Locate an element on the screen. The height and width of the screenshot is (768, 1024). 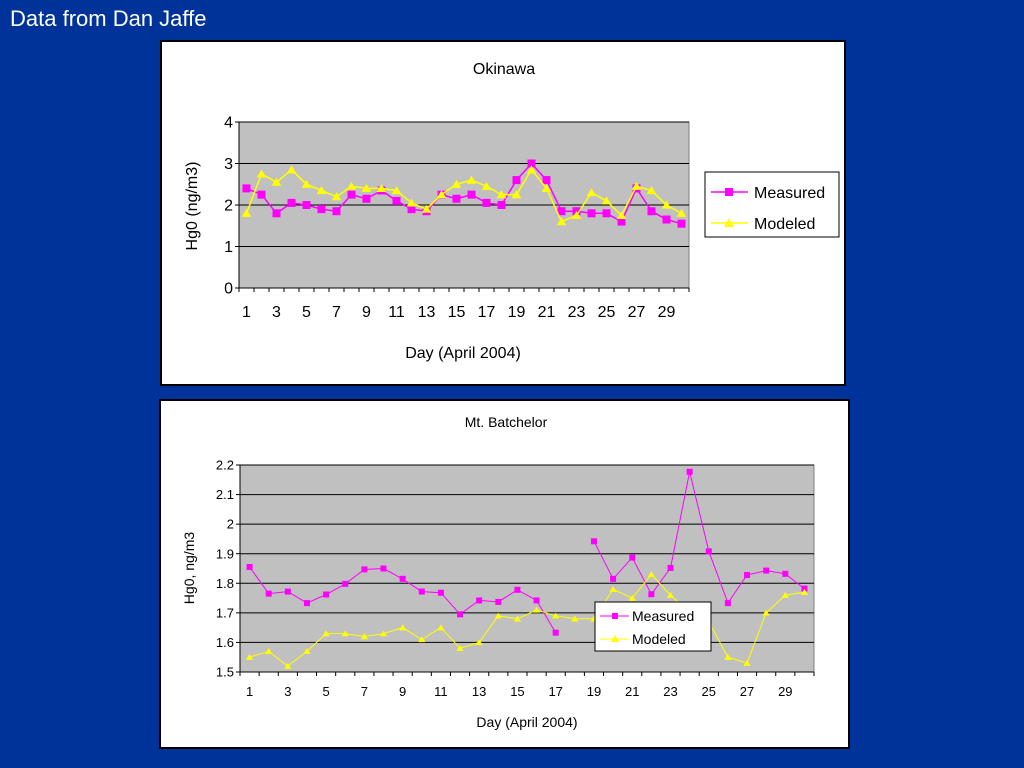
legend-marker-measured is located at coordinates (729, 192).